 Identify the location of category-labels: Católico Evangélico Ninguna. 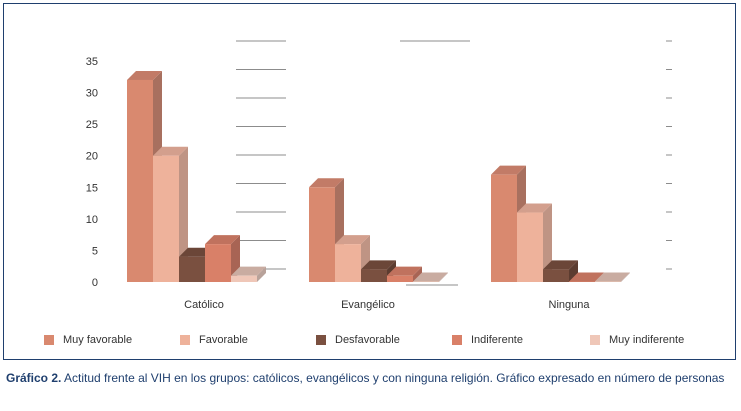
(387, 305).